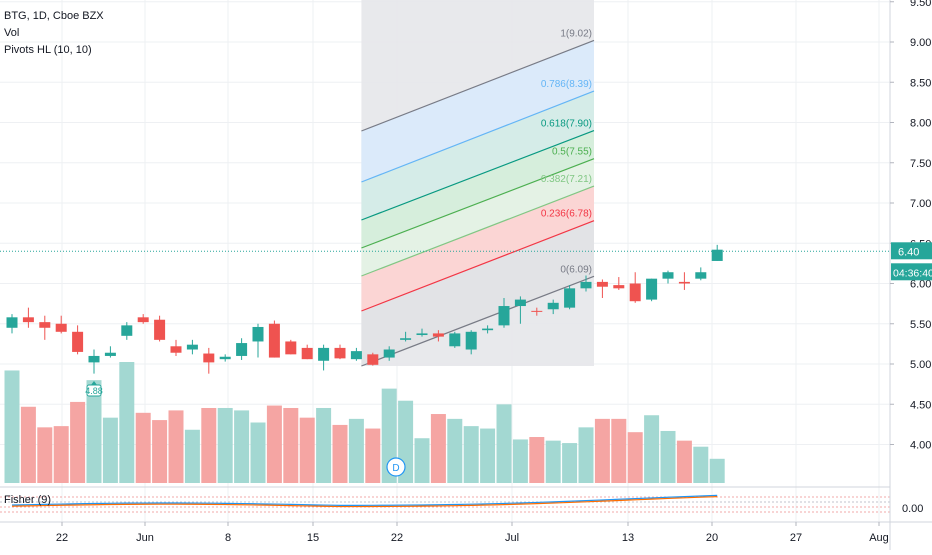 This screenshot has height=555, width=932. I want to click on price-tick-label: 6.00, so click(920, 285).